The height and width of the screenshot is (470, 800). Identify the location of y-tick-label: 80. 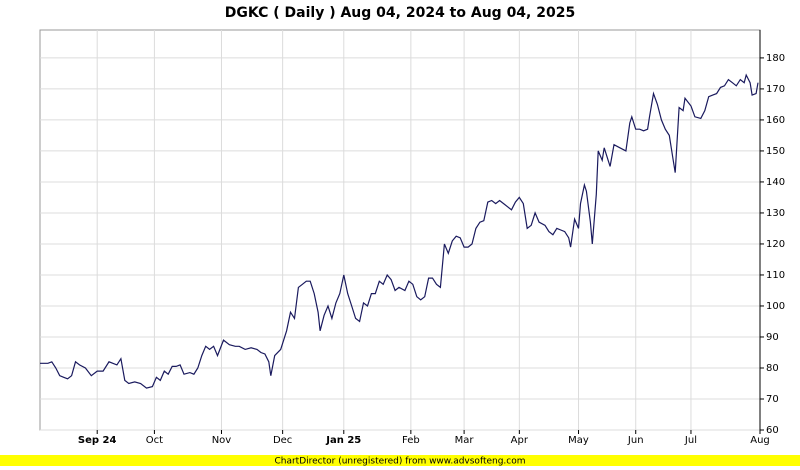
(772, 368).